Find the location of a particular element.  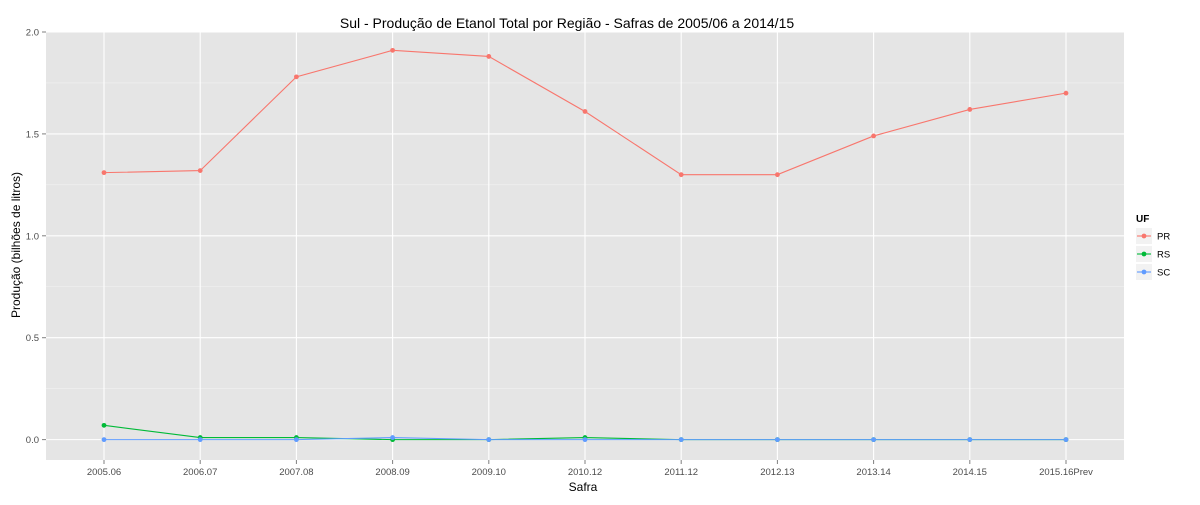

legend-key-point-sc is located at coordinates (1144, 272).